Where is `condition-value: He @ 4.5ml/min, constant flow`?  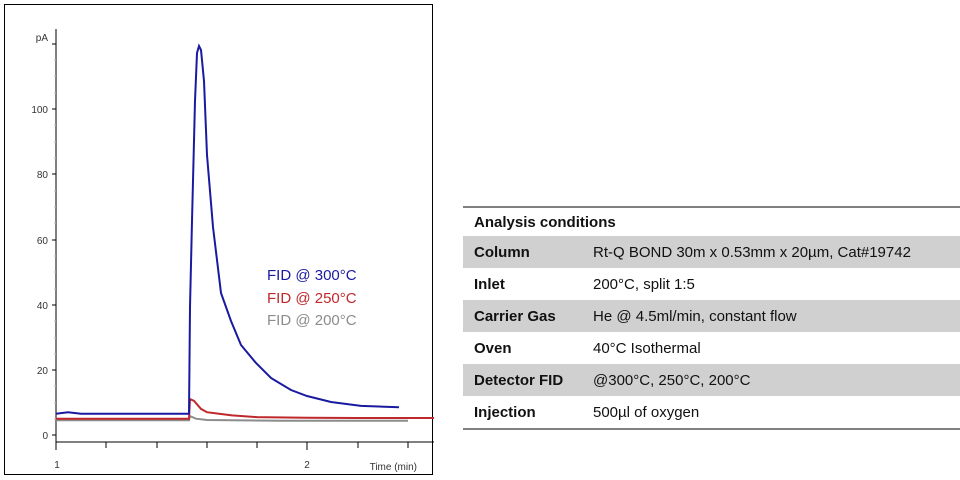
condition-value: He @ 4.5ml/min, constant flow is located at coordinates (695, 316).